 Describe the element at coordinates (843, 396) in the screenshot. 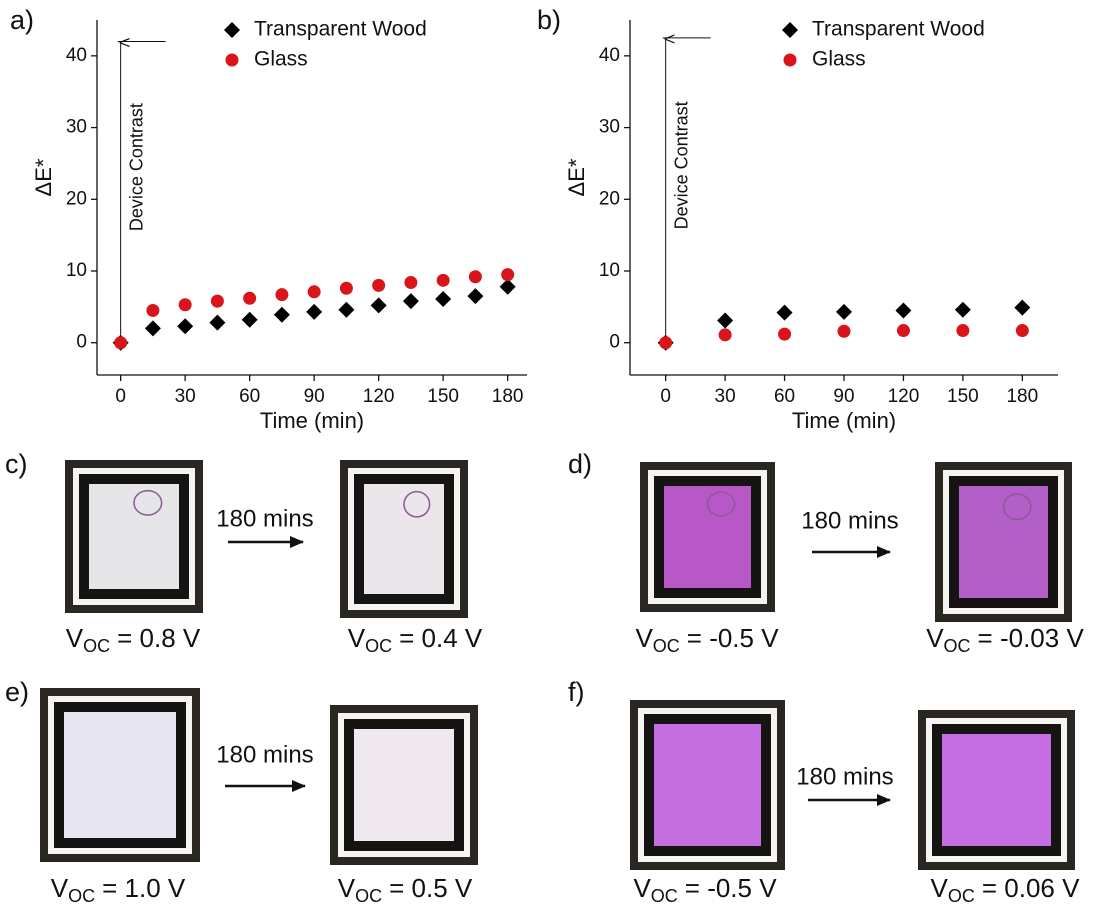

I see `x-tick-label: 90` at that location.